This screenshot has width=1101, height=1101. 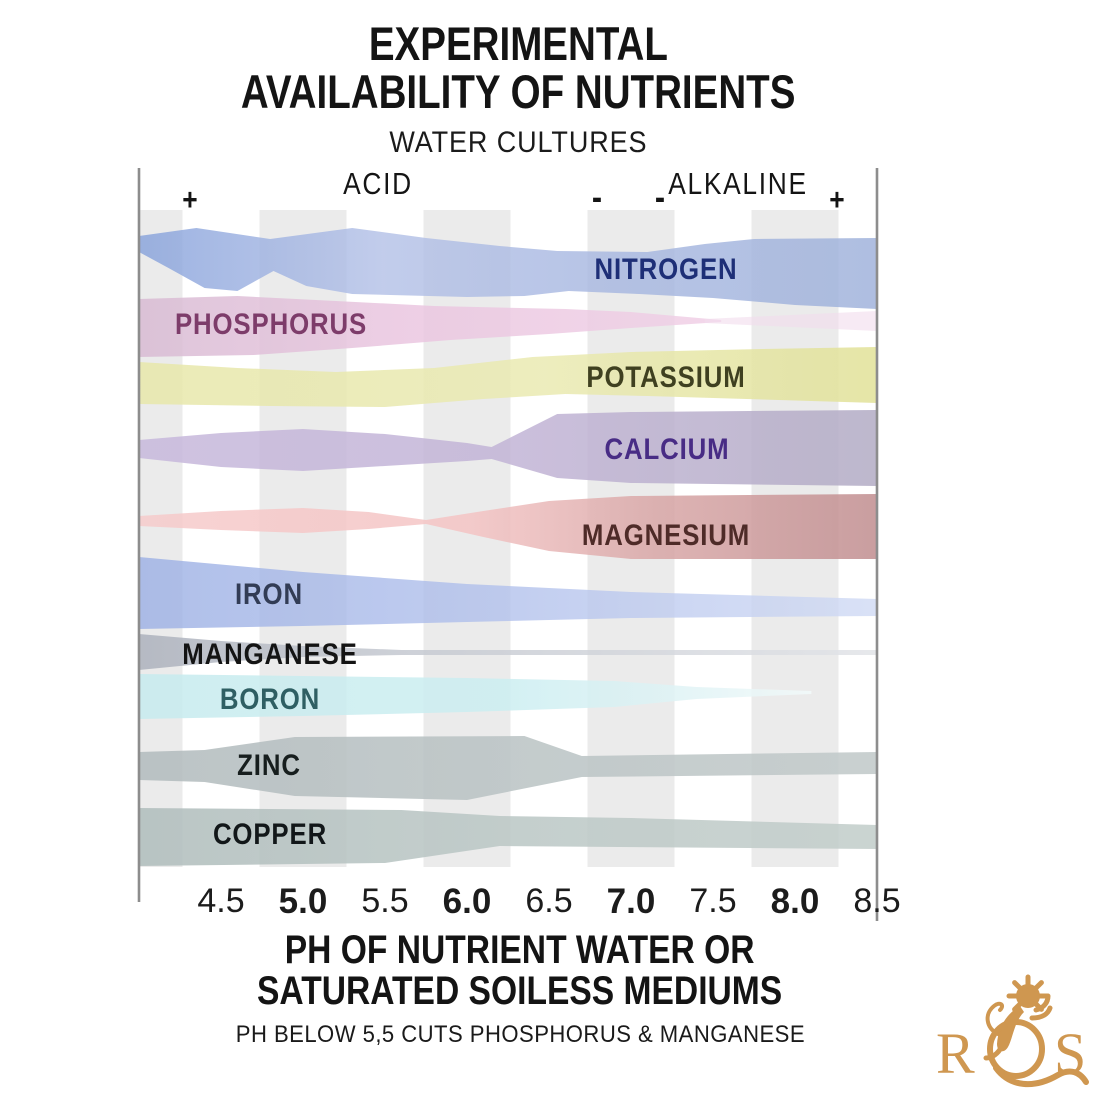 What do you see at coordinates (378, 183) in the screenshot?
I see `acid-zone-label: ACID` at bounding box center [378, 183].